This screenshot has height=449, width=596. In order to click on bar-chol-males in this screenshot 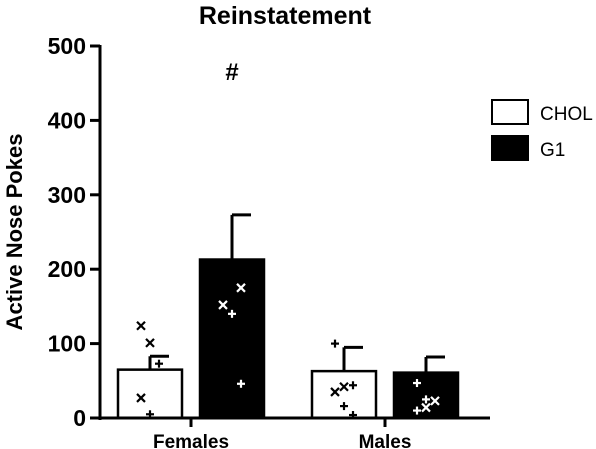, I will do `click(344, 394)`.